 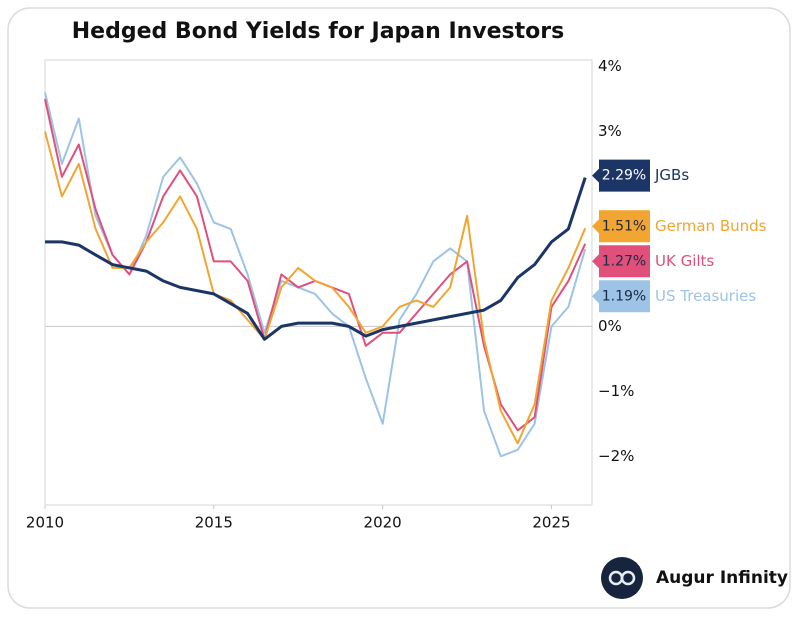 What do you see at coordinates (622, 578) in the screenshot?
I see `brand-logo` at bounding box center [622, 578].